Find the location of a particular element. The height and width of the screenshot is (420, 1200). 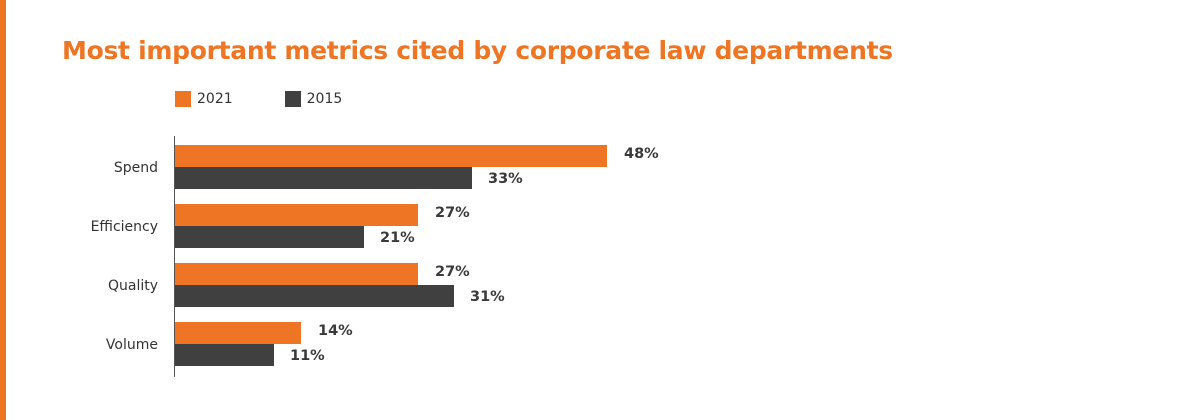

category-label-quality: Quality is located at coordinates (133, 286).